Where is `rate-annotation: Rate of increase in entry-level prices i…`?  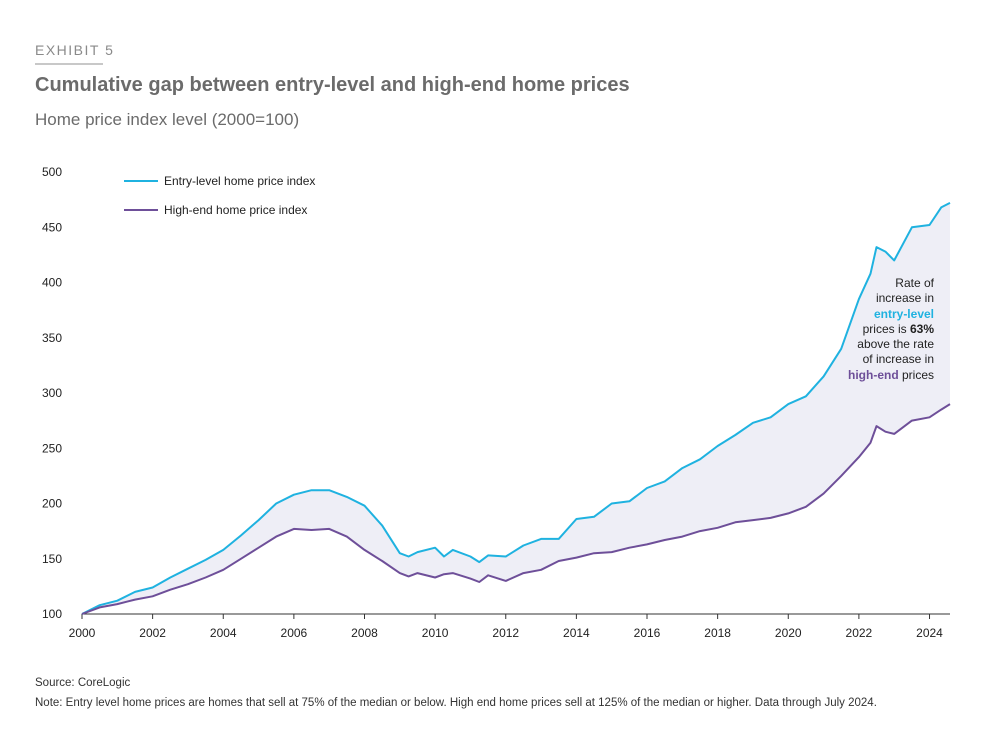
rate-annotation: Rate of increase in entry-level prices i… is located at coordinates (854, 329).